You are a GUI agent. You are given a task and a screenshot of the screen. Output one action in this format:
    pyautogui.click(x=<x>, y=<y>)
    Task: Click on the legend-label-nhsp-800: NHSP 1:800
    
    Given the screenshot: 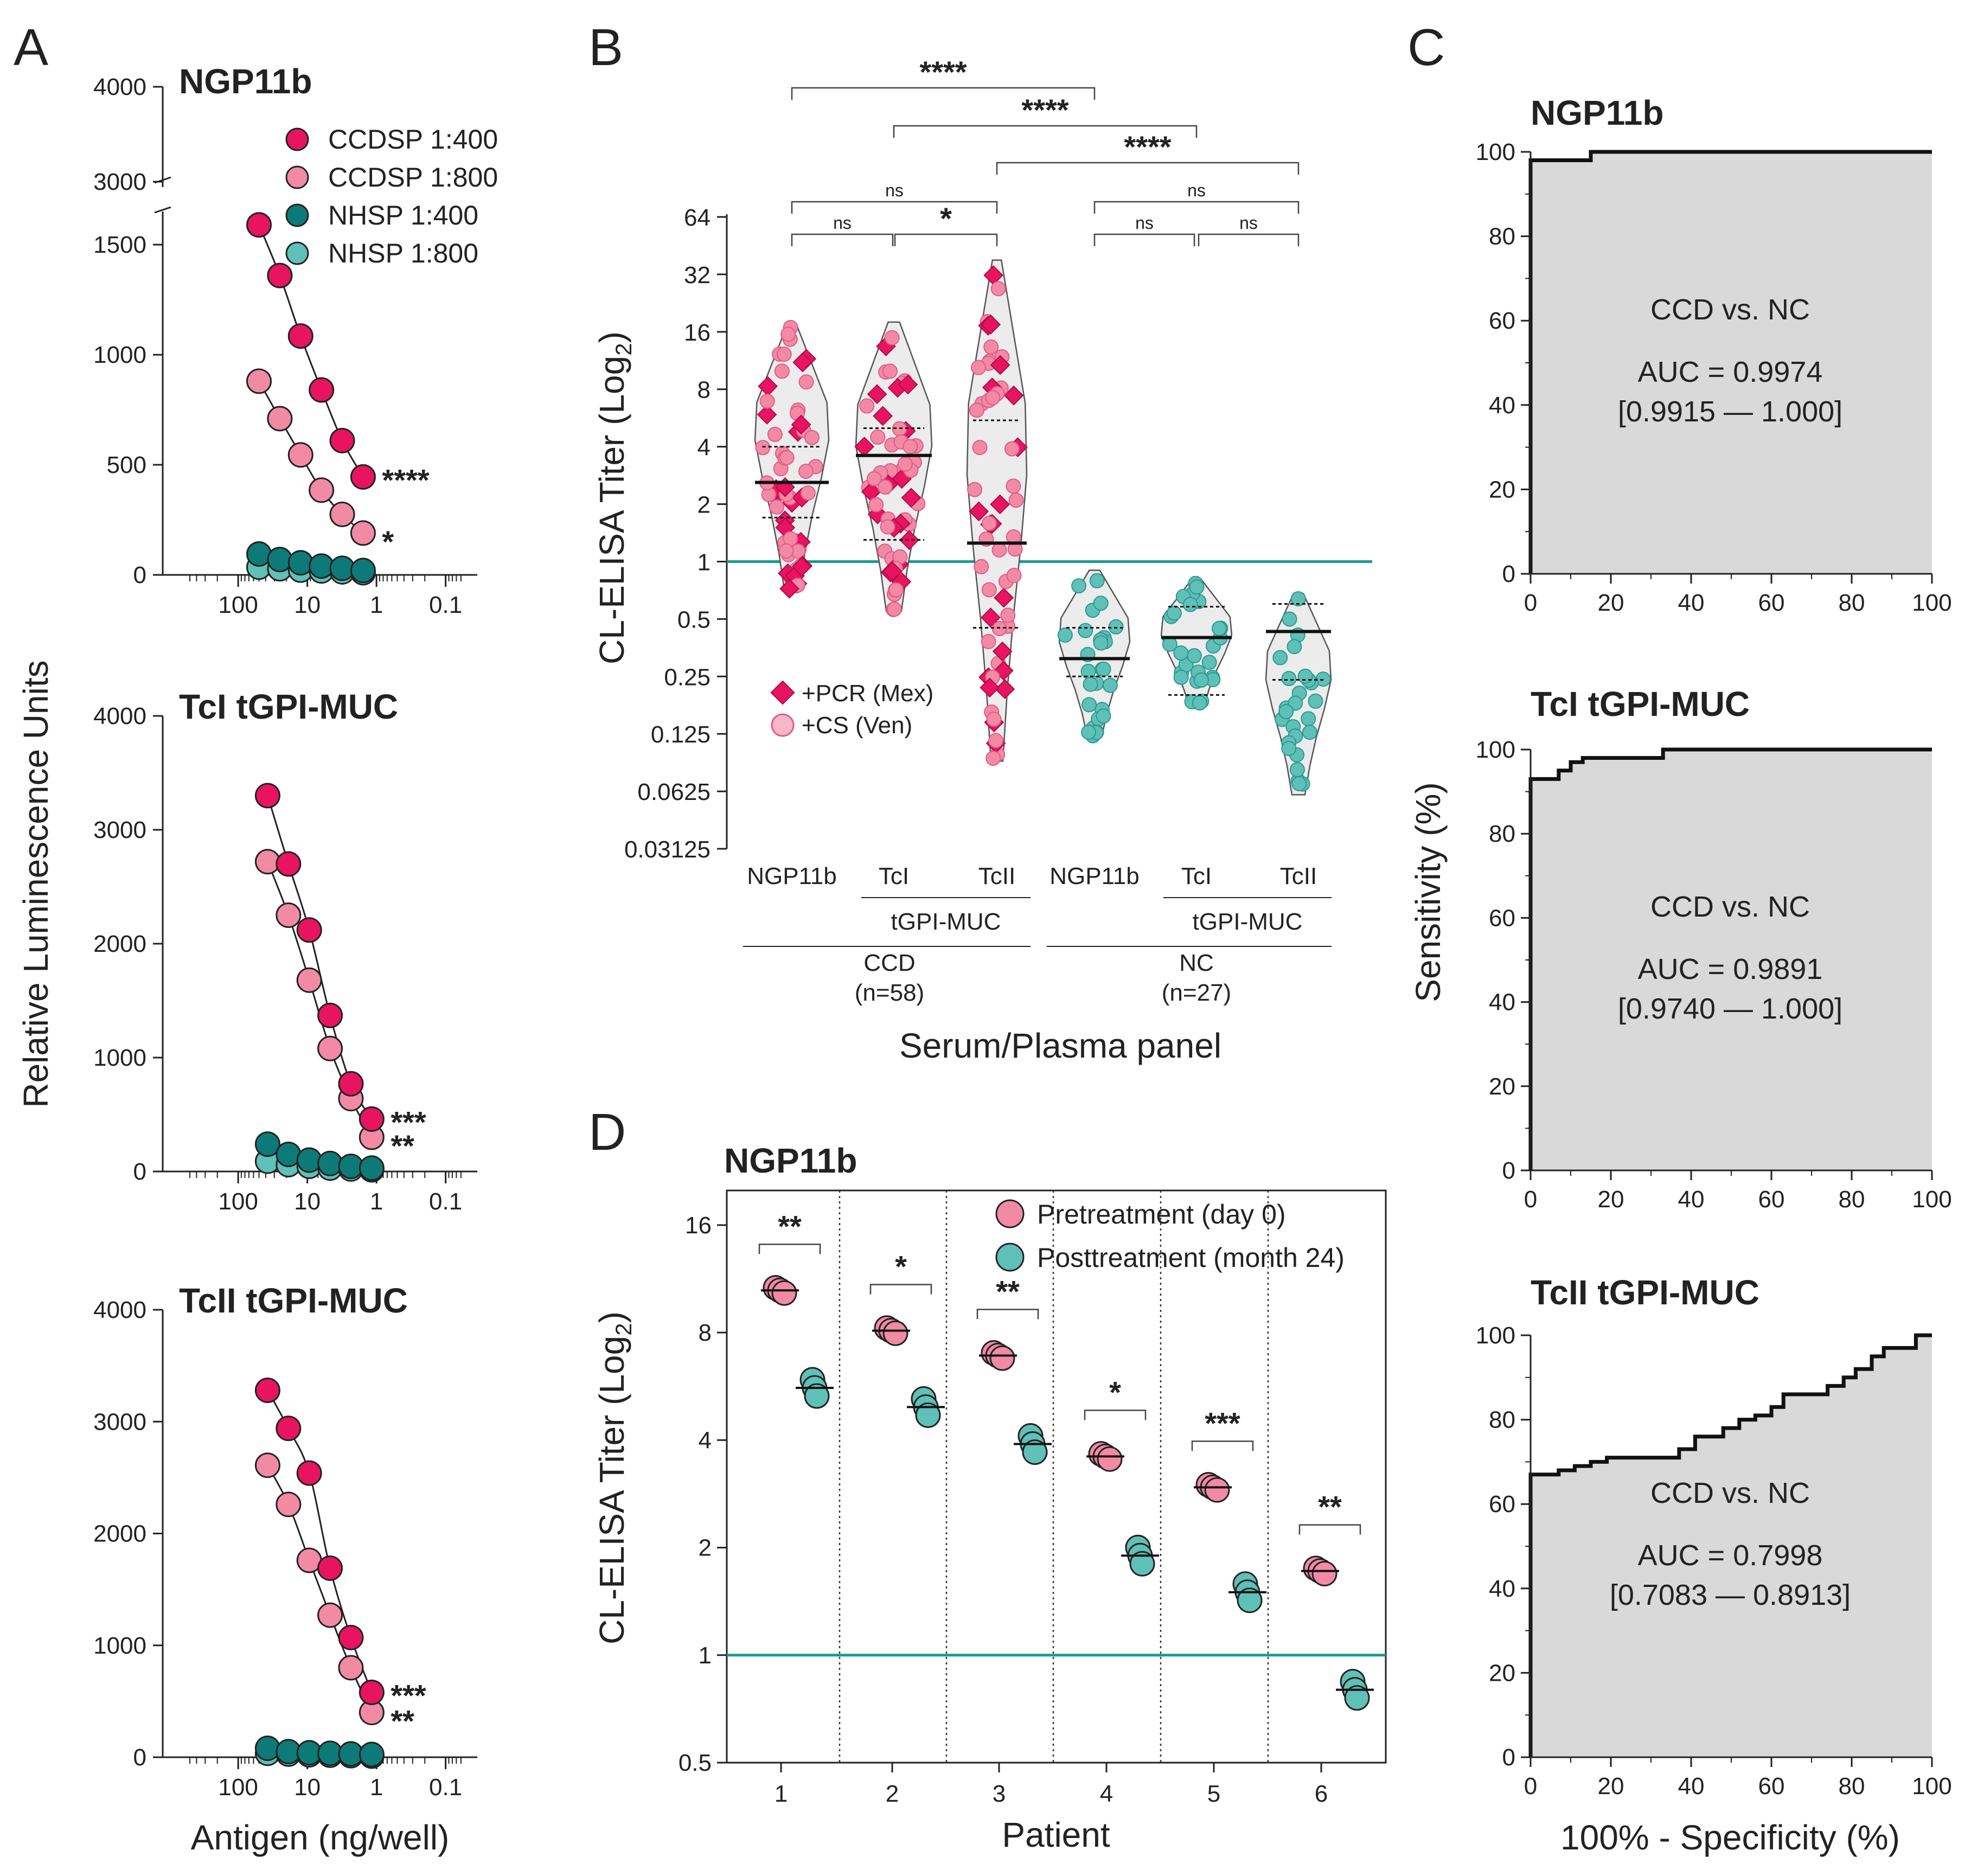 What is the action you would take?
    pyautogui.click(x=403, y=253)
    